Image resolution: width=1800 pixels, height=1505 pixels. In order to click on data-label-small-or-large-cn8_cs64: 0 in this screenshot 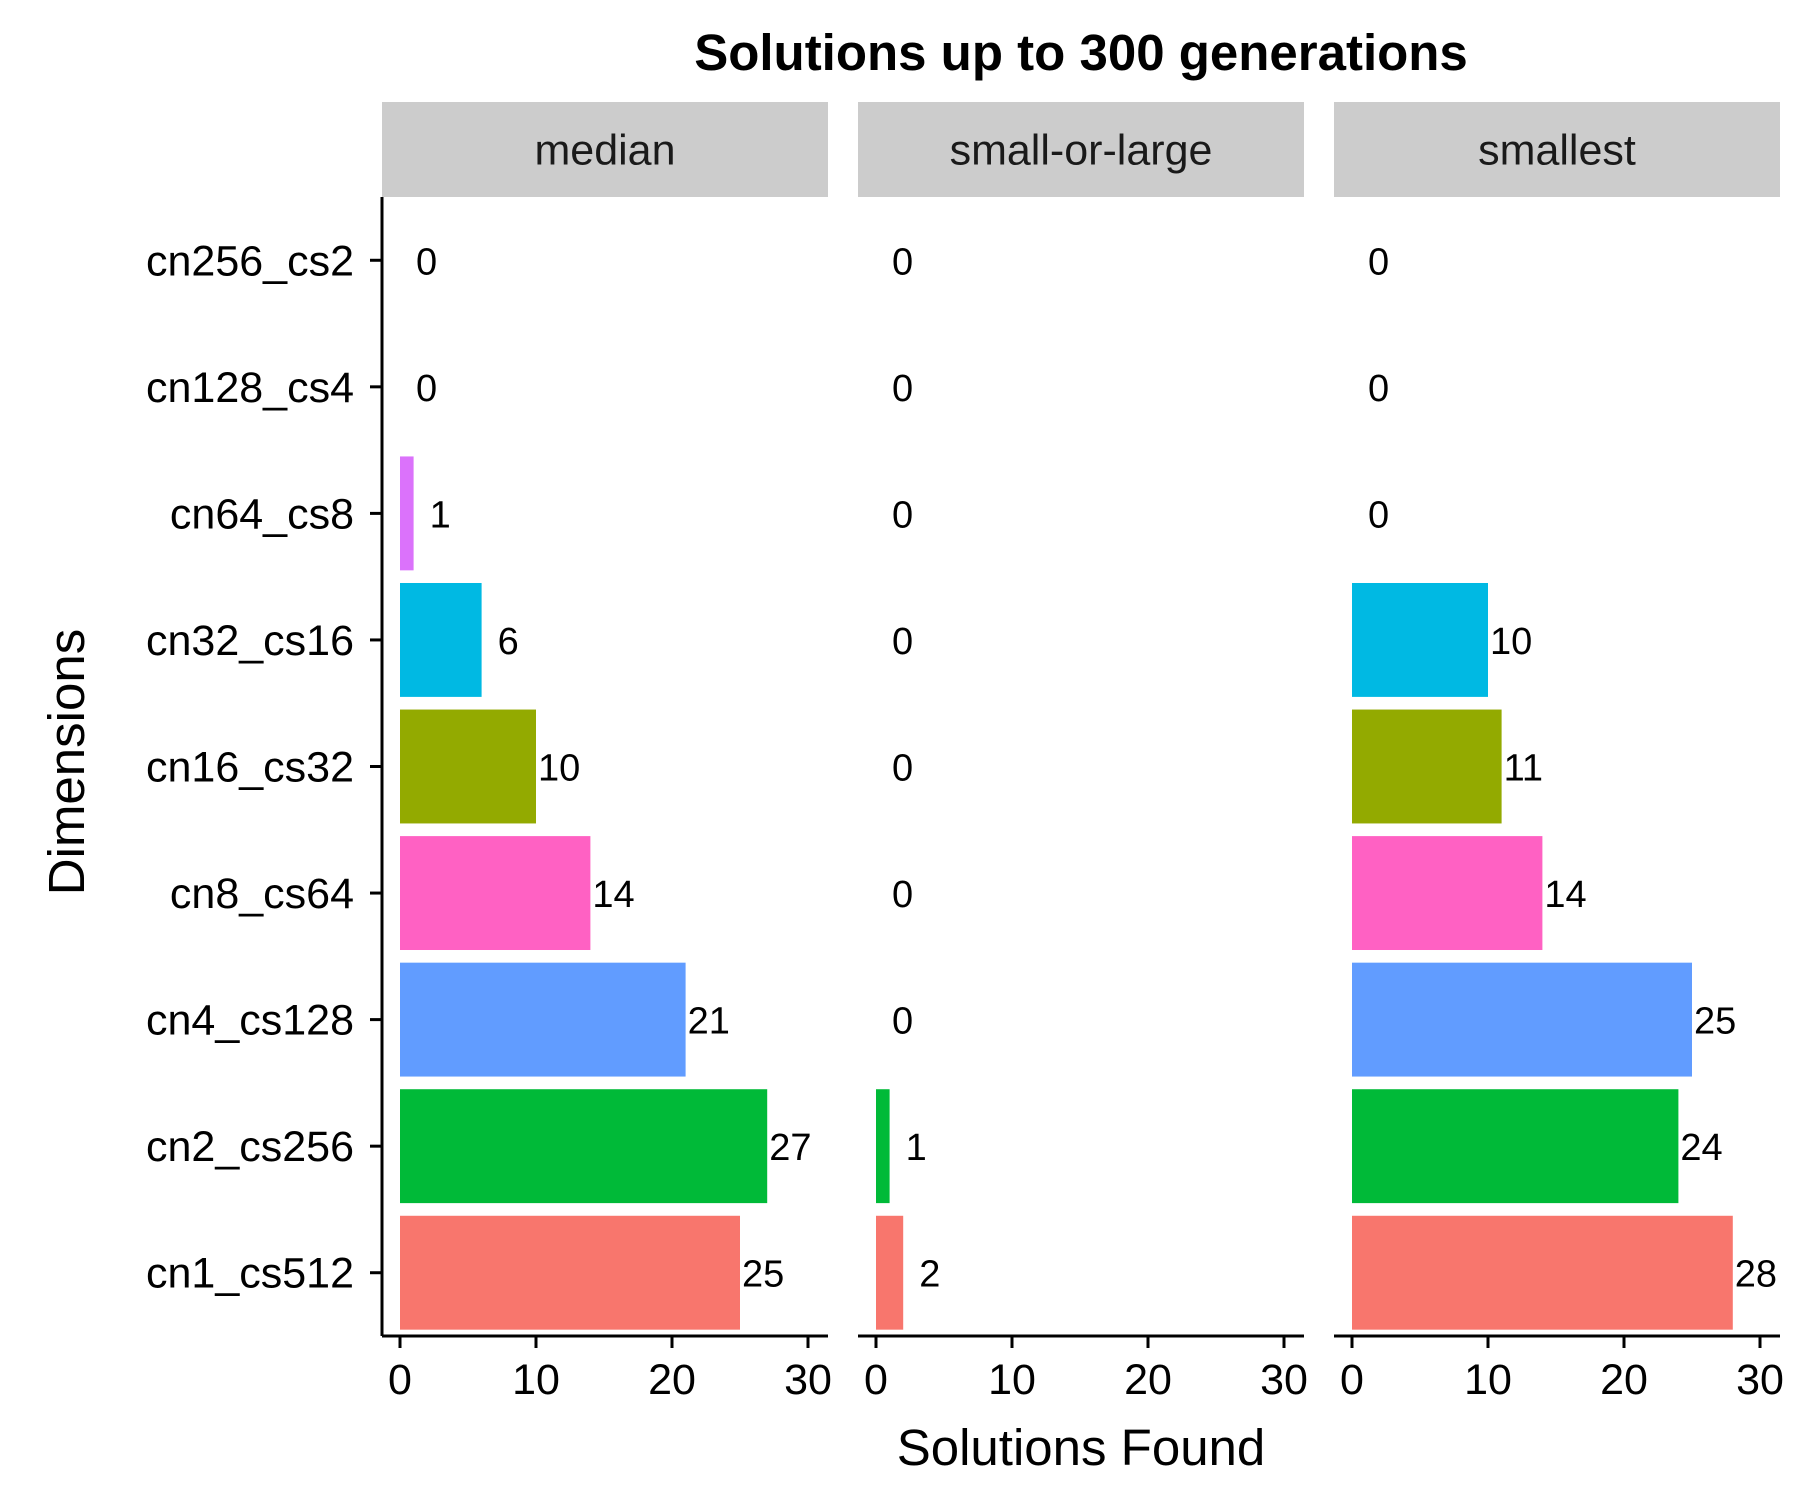, I will do `click(902, 895)`.